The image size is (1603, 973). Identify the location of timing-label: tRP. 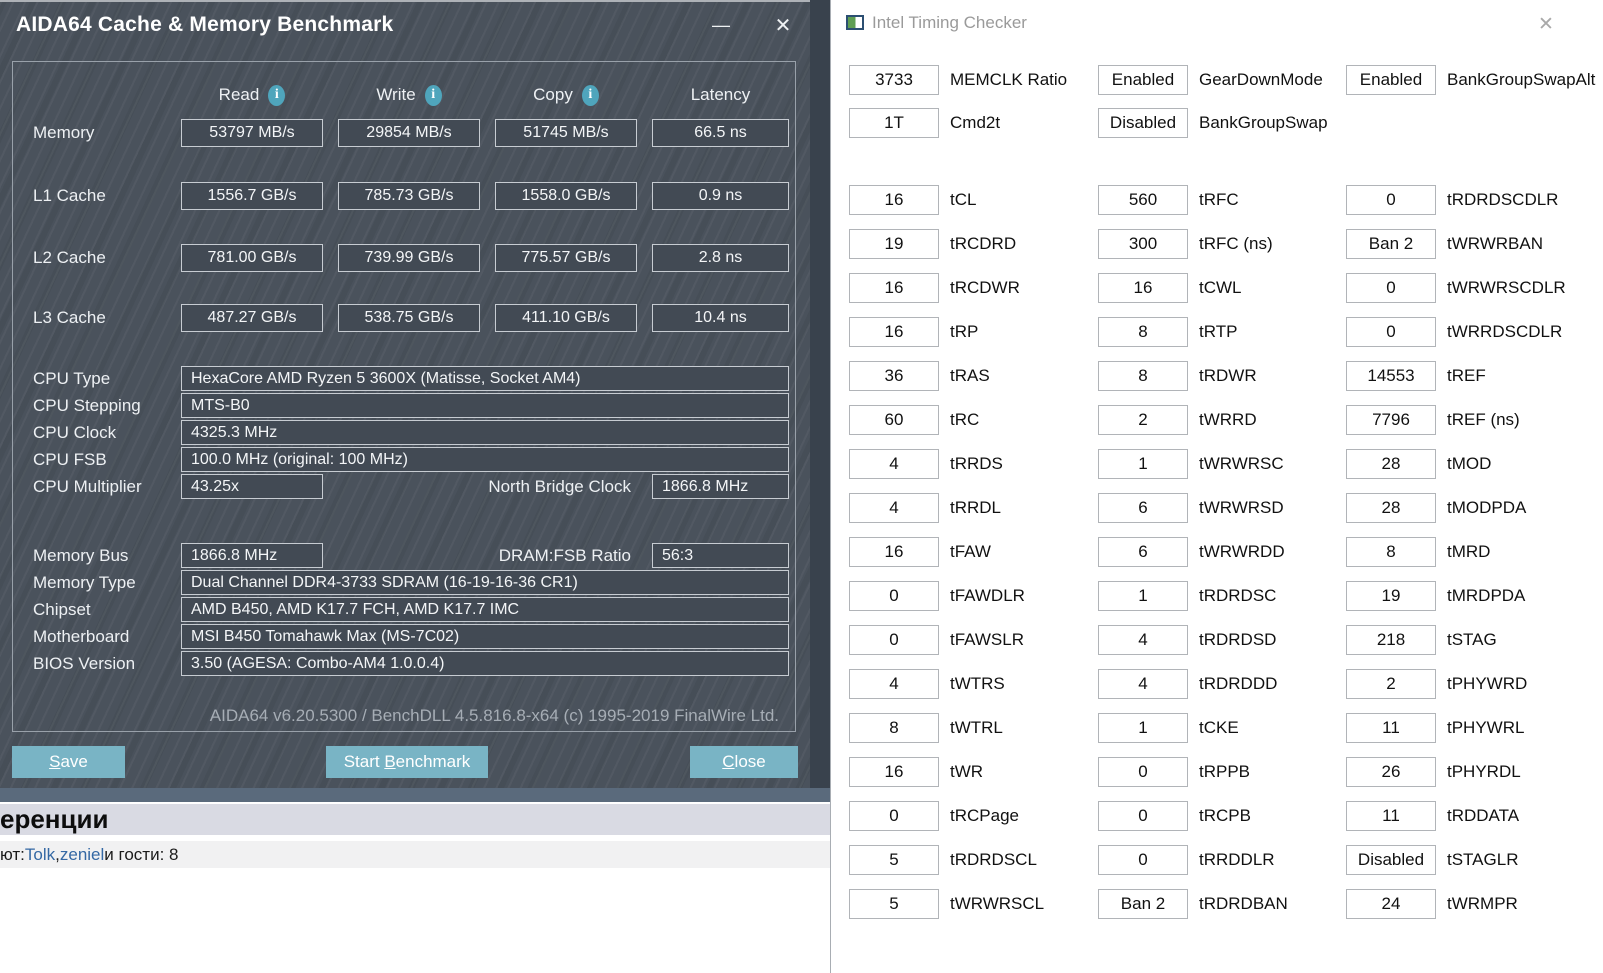
(964, 331).